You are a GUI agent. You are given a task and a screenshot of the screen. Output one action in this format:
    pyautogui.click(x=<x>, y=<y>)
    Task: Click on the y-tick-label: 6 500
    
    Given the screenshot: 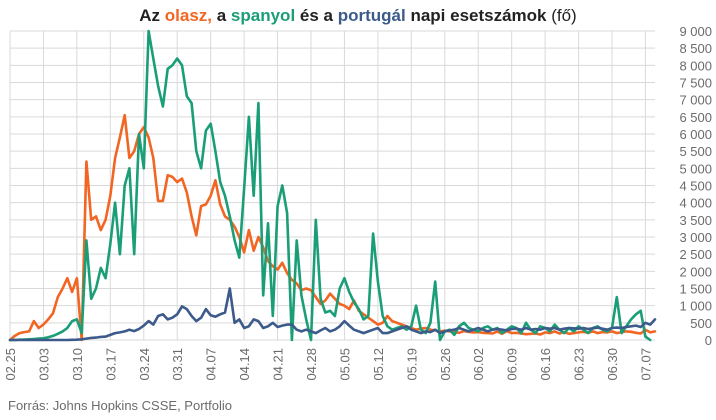 What is the action you would take?
    pyautogui.click(x=695, y=117)
    